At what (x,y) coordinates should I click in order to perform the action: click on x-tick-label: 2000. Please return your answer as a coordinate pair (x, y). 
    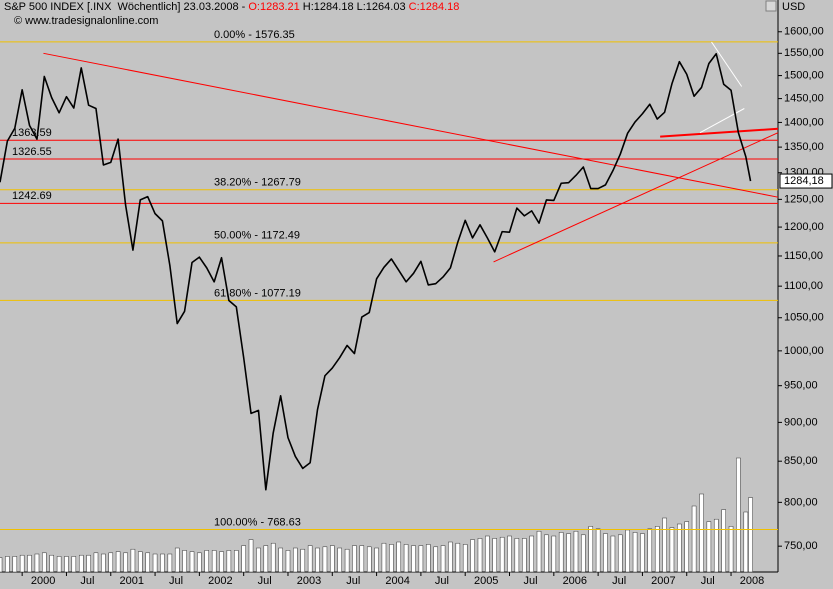
    Looking at the image, I should click on (43, 581).